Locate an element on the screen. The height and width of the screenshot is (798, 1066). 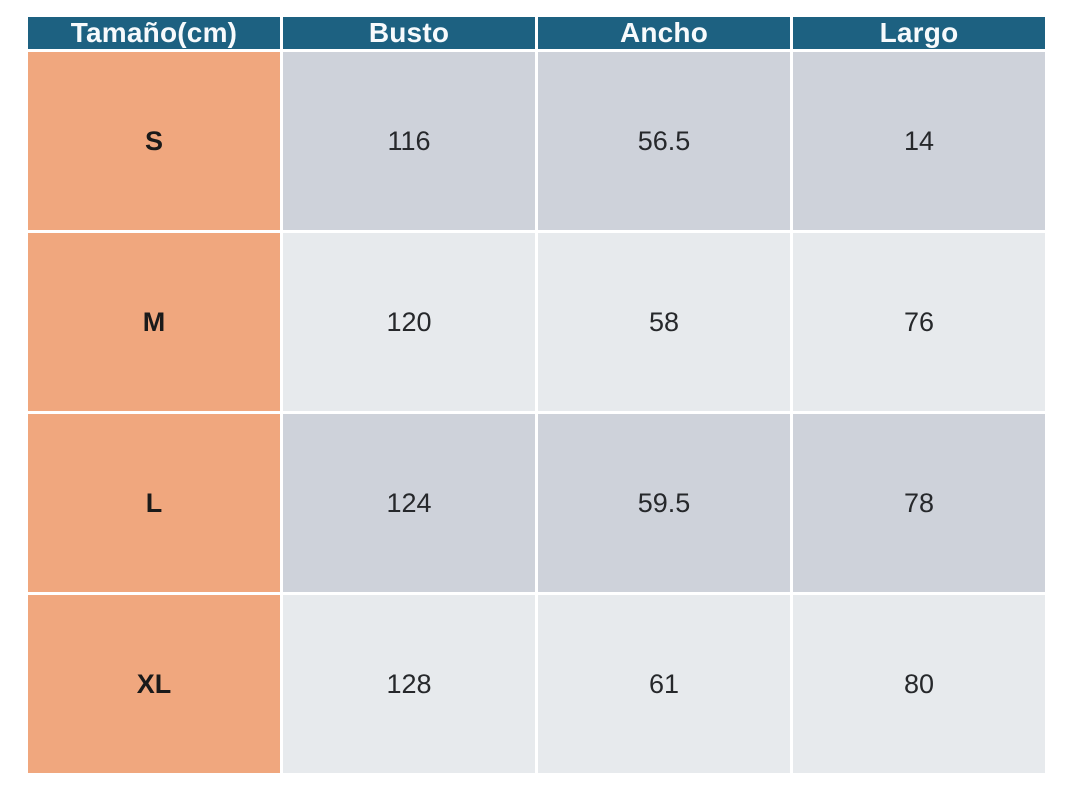
header-row: Tamaño(cm) Busto Ancho Largo is located at coordinates (536, 33).